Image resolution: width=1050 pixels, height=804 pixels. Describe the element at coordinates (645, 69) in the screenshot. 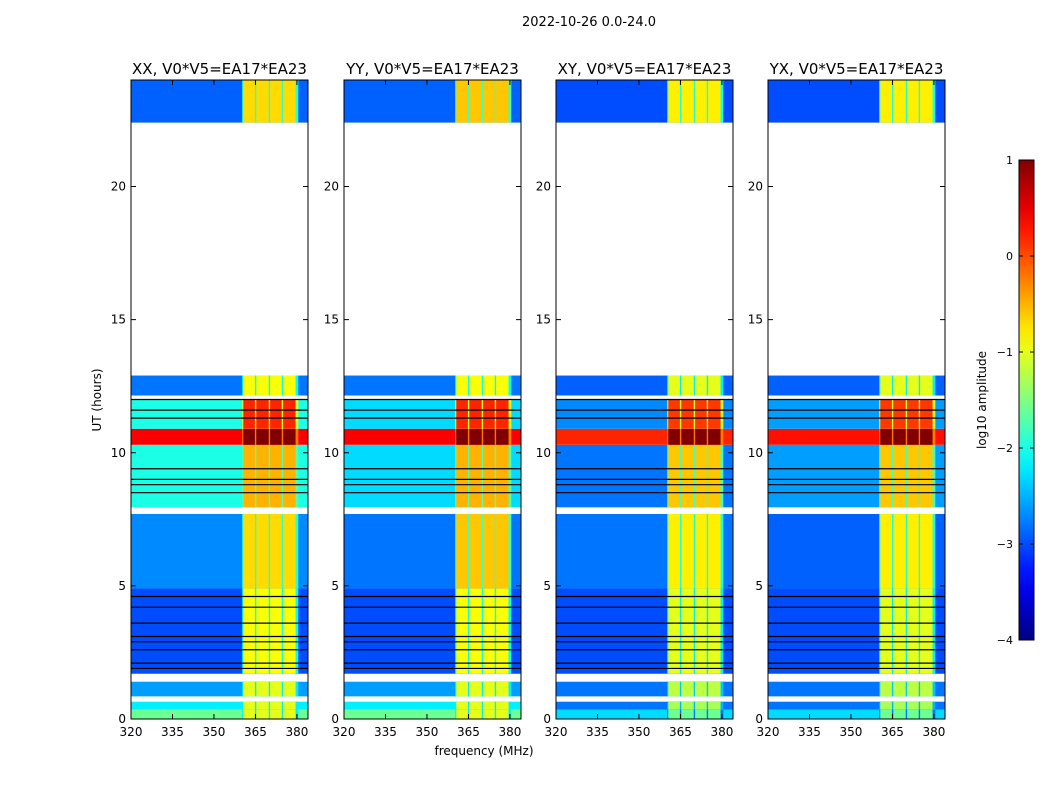

I see `panel-title: XY, V0*V5=EA17*EA23` at that location.